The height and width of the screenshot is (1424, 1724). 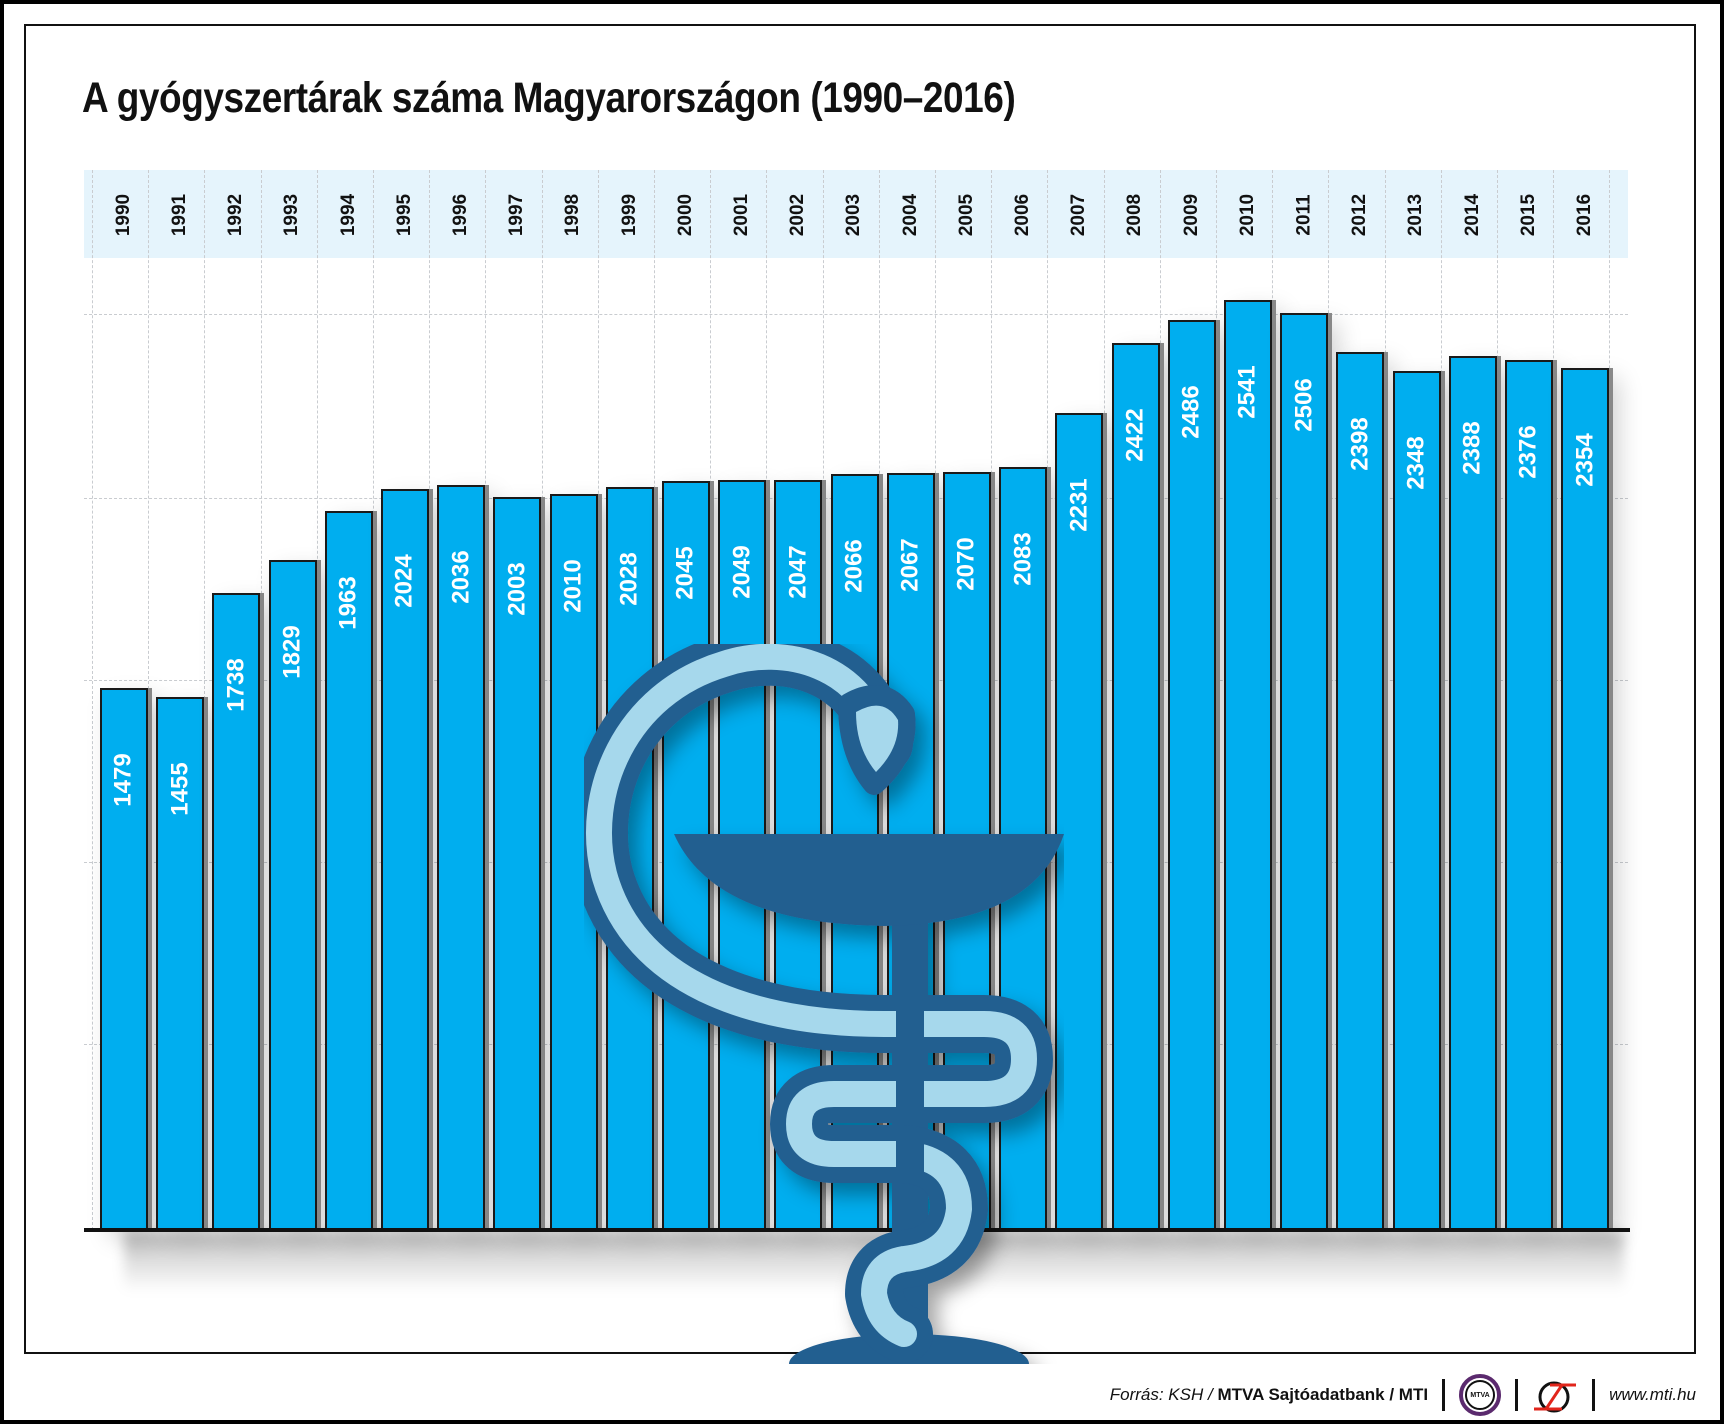 What do you see at coordinates (404, 215) in the screenshot?
I see `year-label: 1995` at bounding box center [404, 215].